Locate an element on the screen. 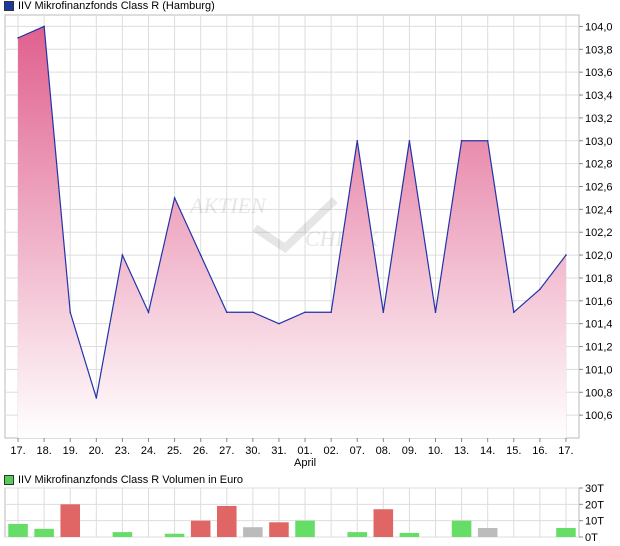  x-tick-label: 09. is located at coordinates (409, 451).